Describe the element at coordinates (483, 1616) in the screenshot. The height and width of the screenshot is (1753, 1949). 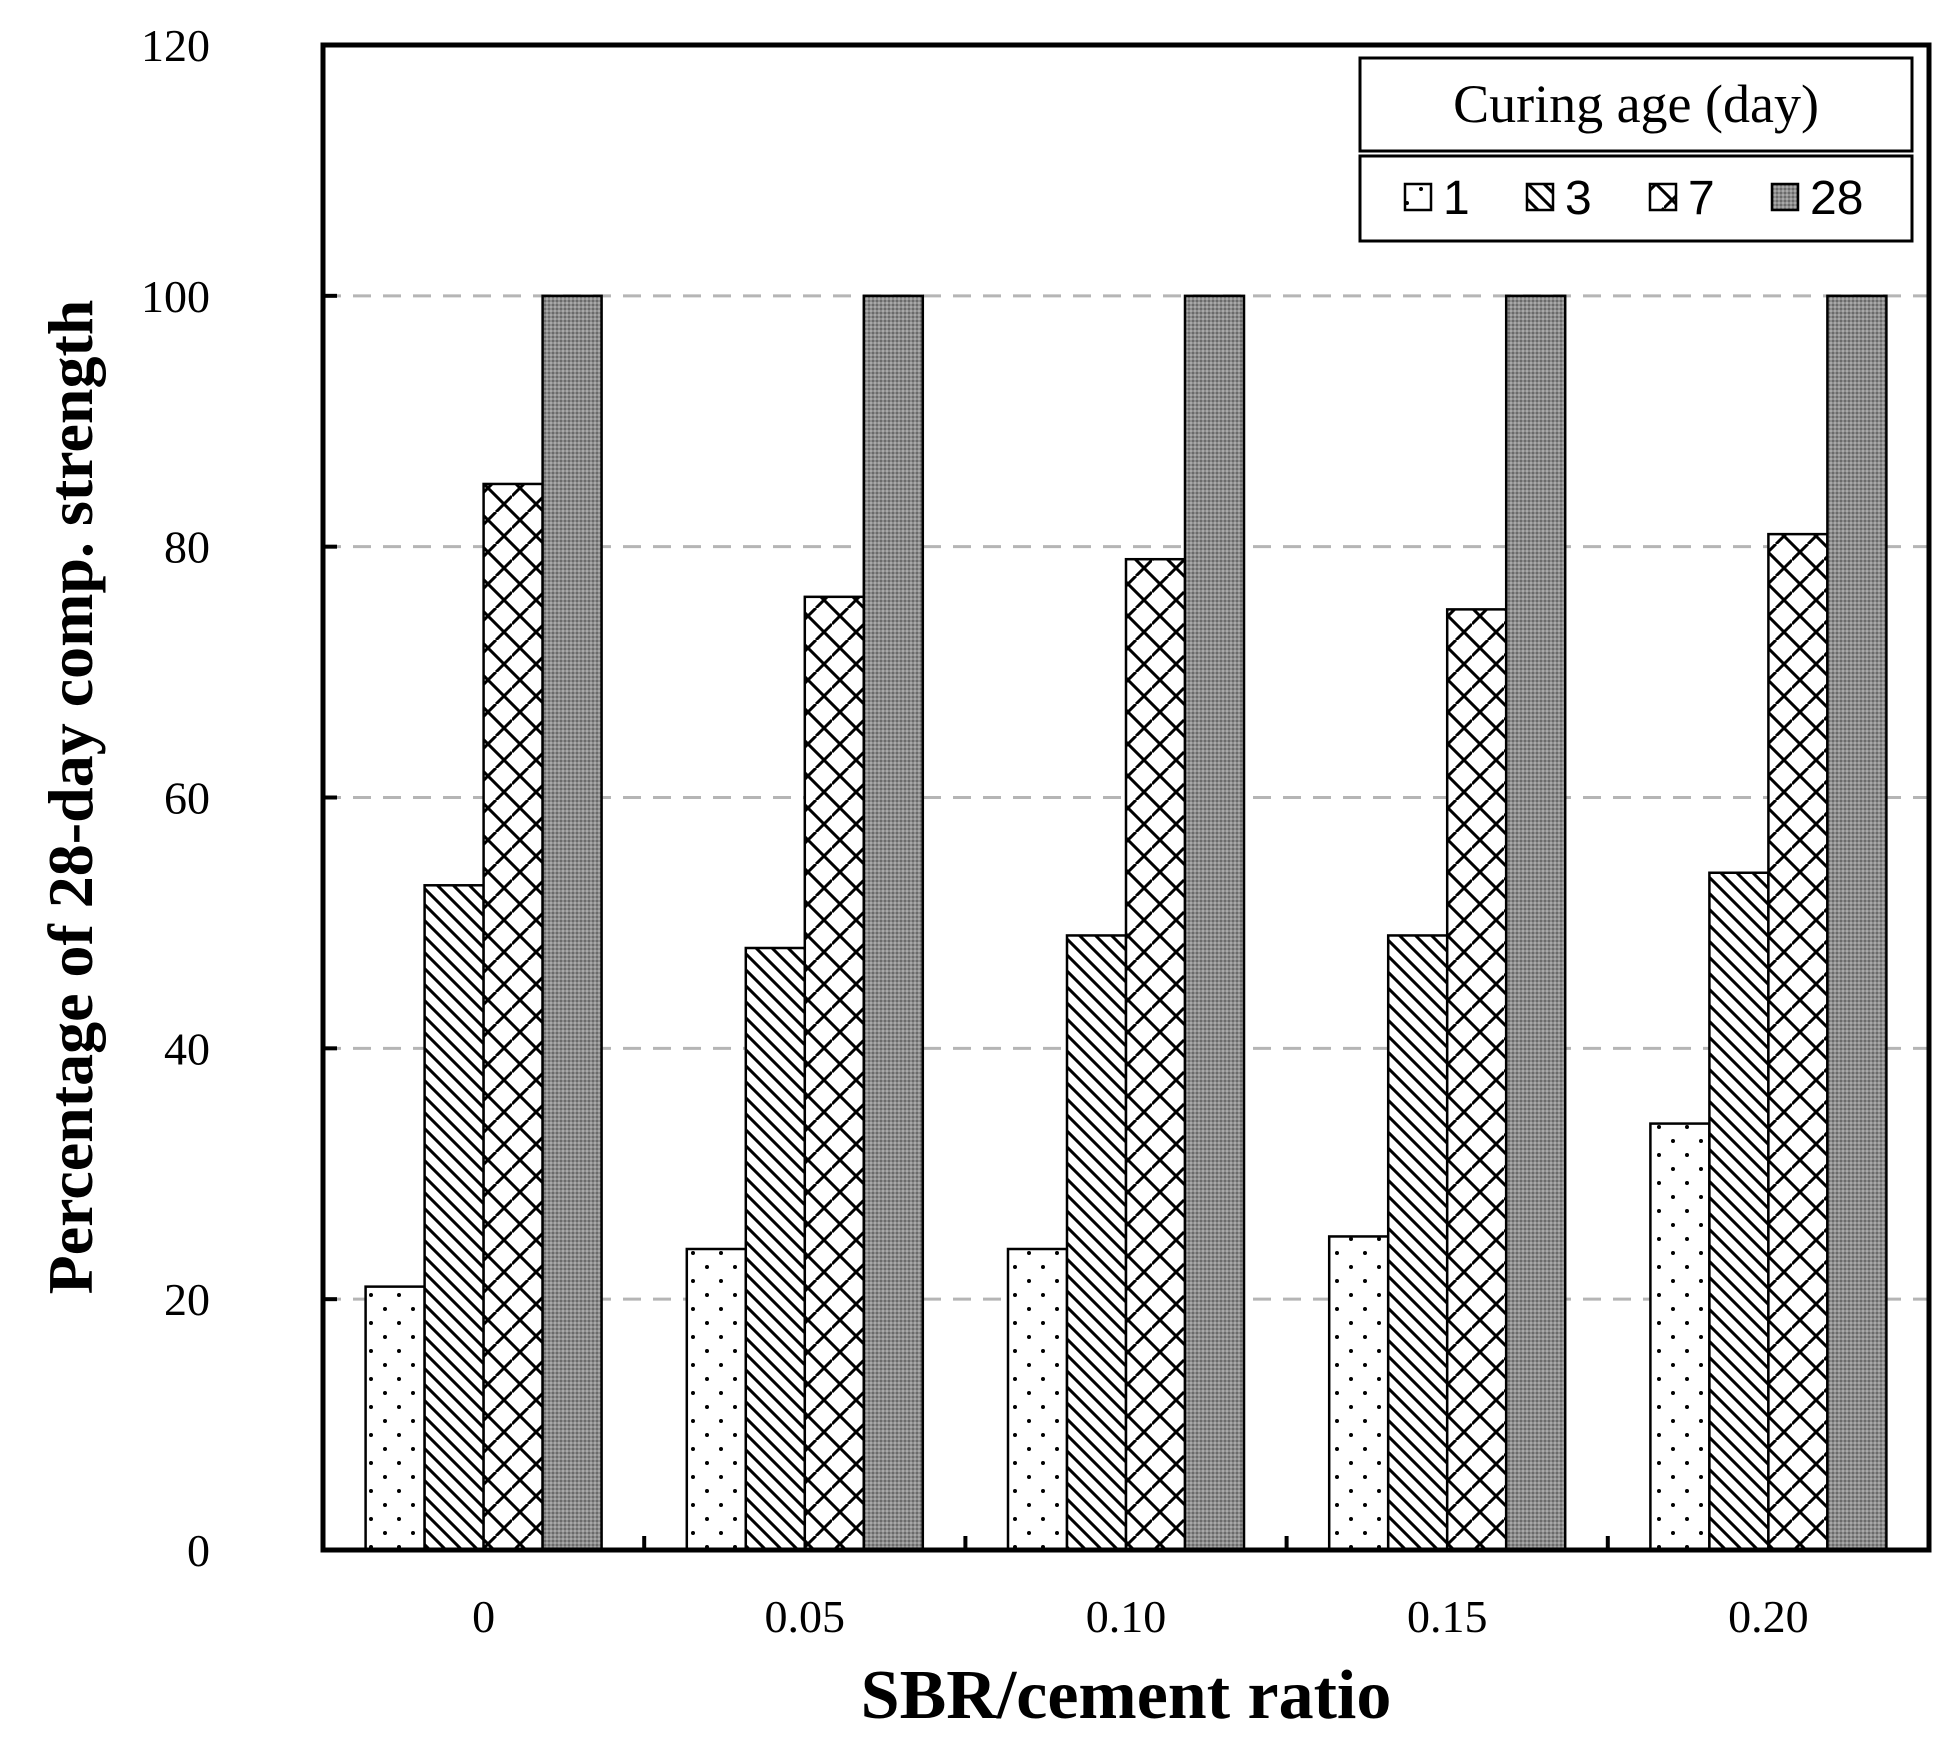
I see `x-tick-label: 0` at that location.